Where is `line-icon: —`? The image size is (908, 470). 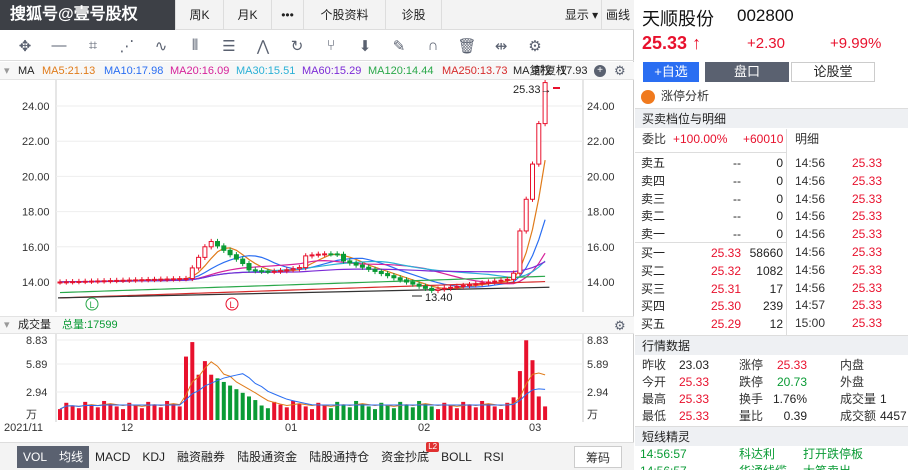 line-icon: — is located at coordinates (59, 45).